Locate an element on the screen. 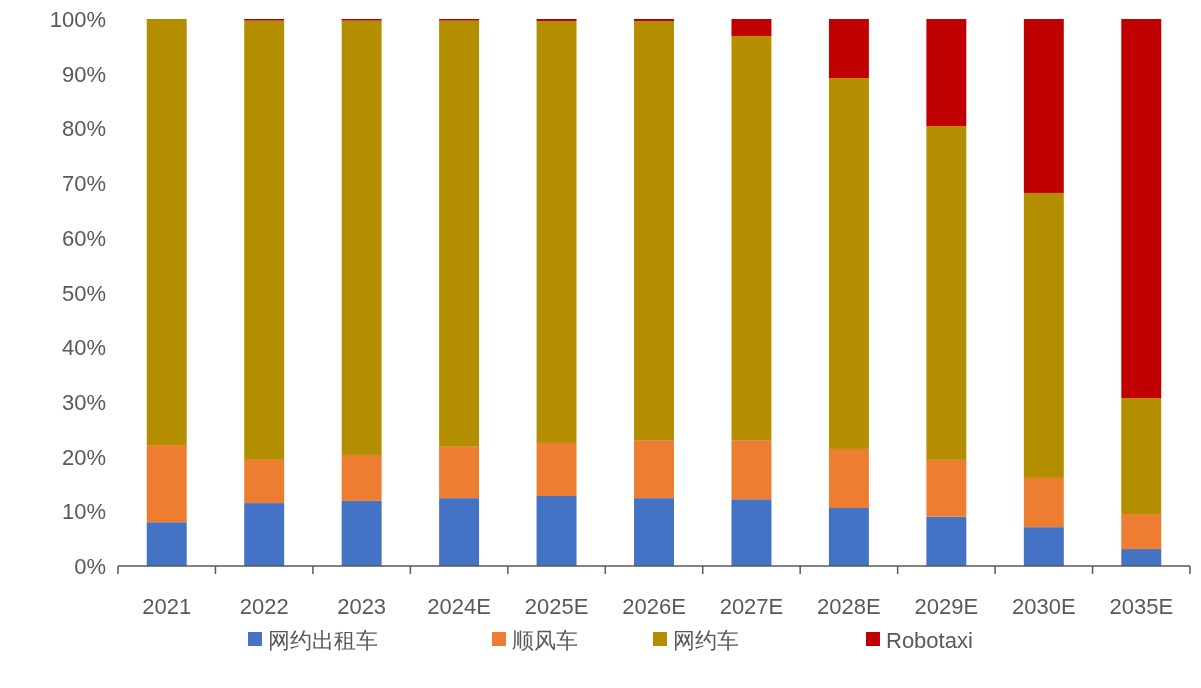 Image resolution: width=1201 pixels, height=688 pixels. y-tick-label: 0% is located at coordinates (90, 566).